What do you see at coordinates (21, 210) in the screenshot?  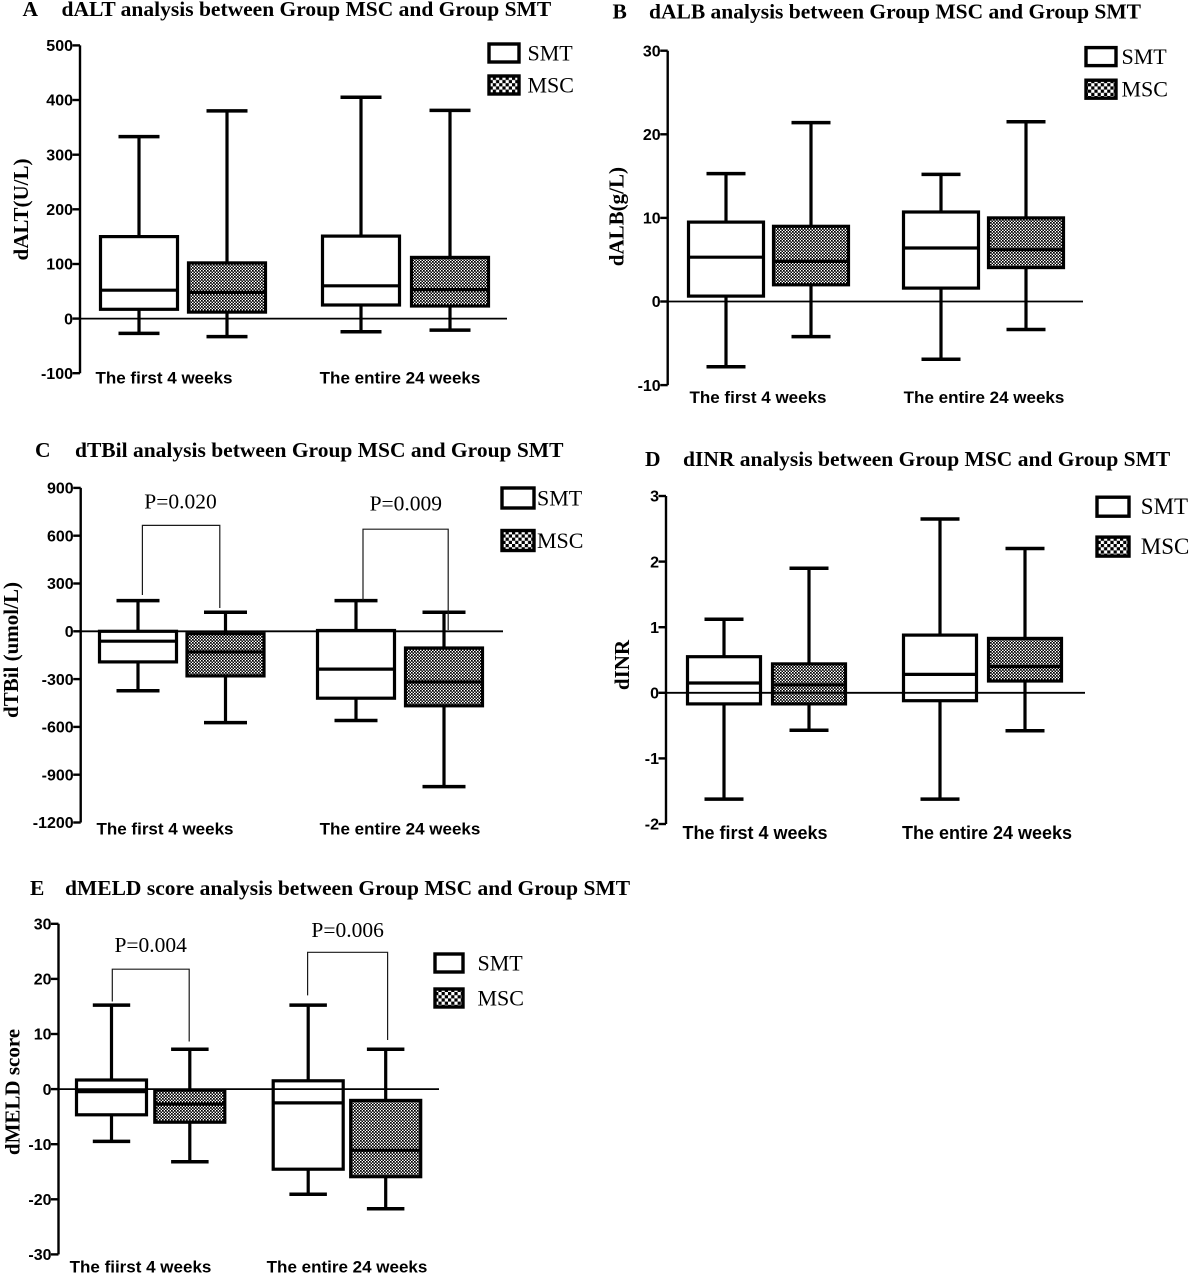 I see `svg-text: dALT(U/L)` at bounding box center [21, 210].